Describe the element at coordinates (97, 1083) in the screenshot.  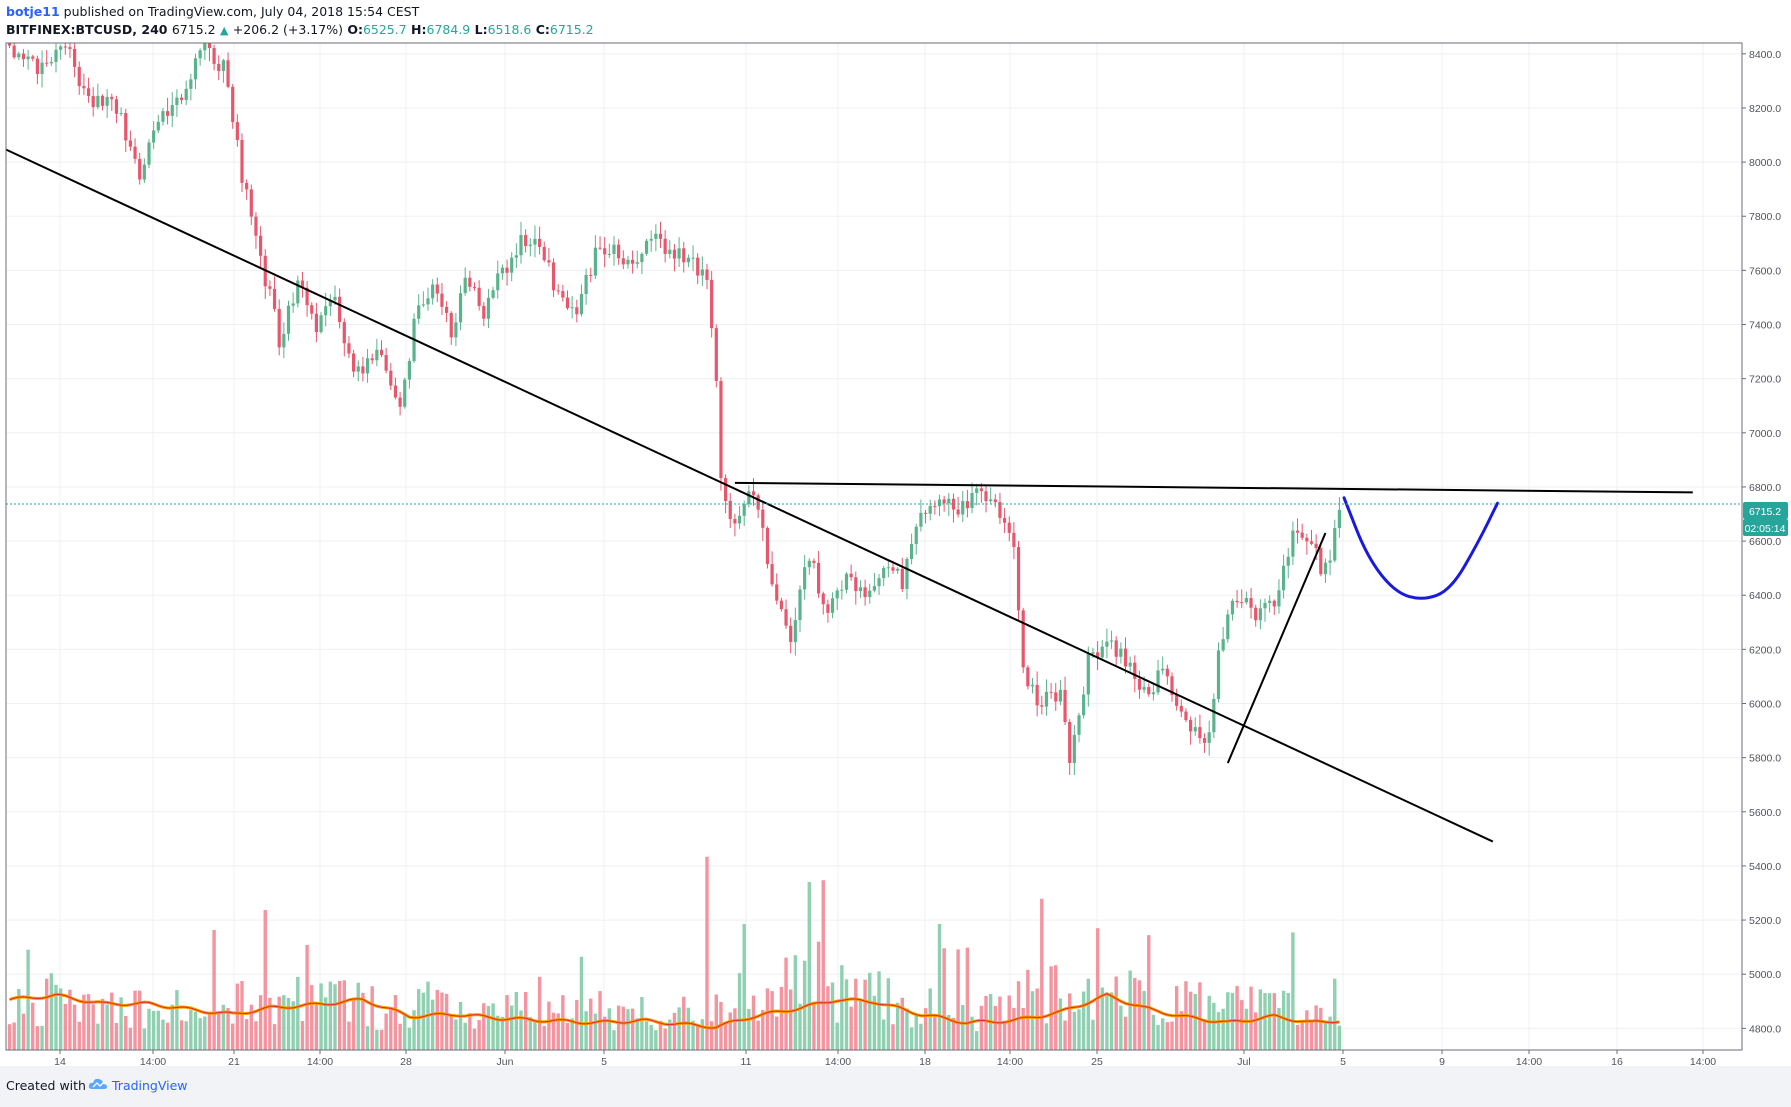
I see `tradingview-cloud-icon` at that location.